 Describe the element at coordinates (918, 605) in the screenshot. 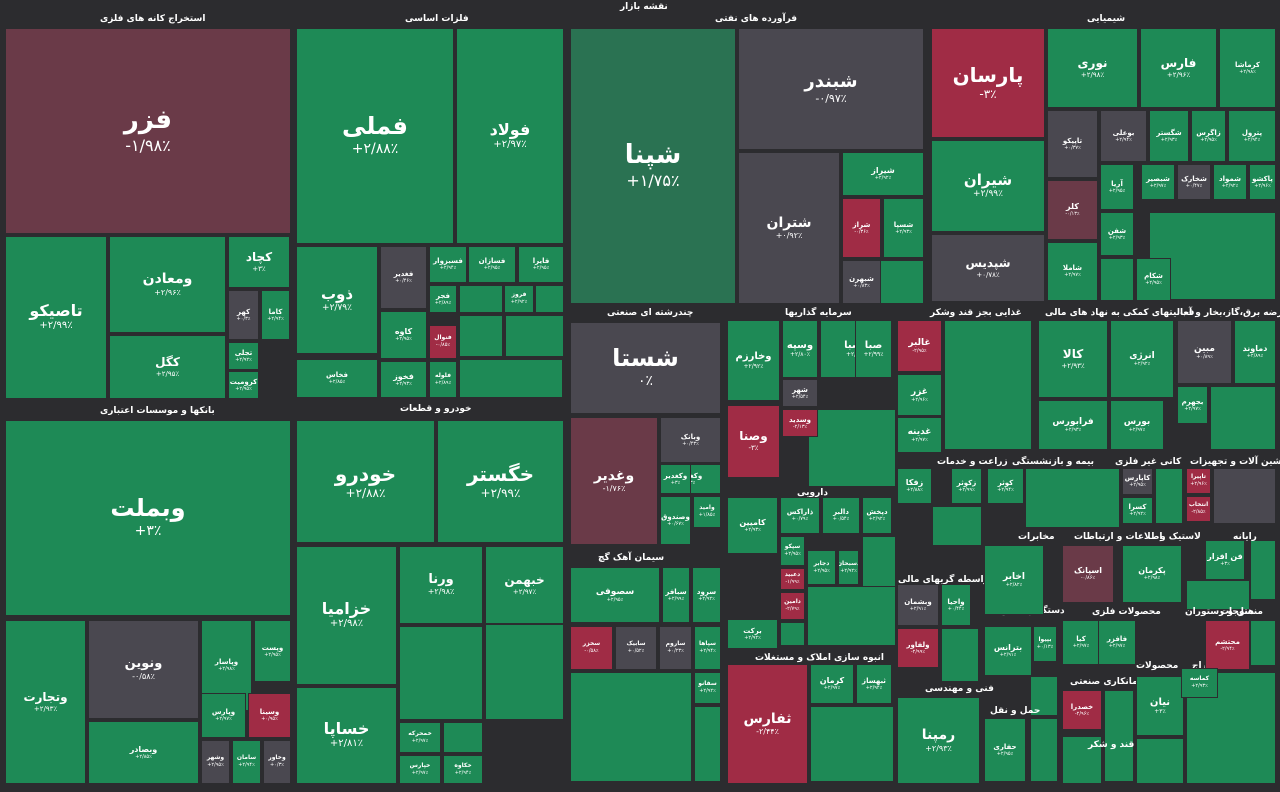

I see `symbol-tile: وبشمان +۲/۹۱٪` at that location.